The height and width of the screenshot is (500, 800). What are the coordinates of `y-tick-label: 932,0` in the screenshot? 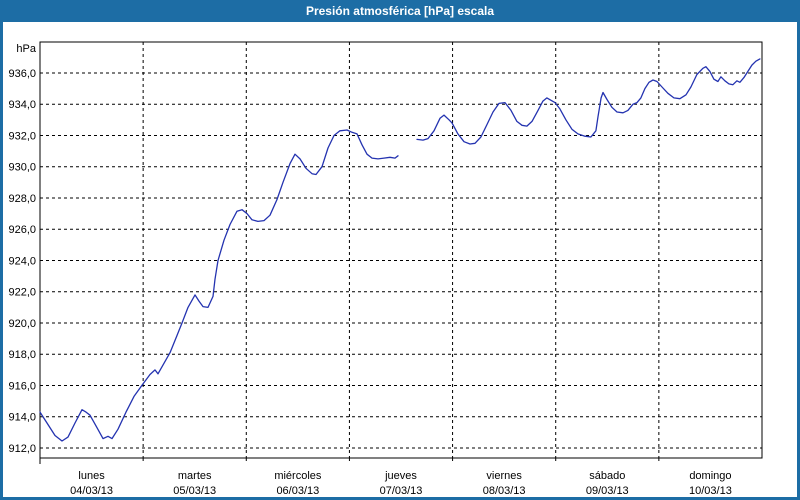 It's located at (22, 136).